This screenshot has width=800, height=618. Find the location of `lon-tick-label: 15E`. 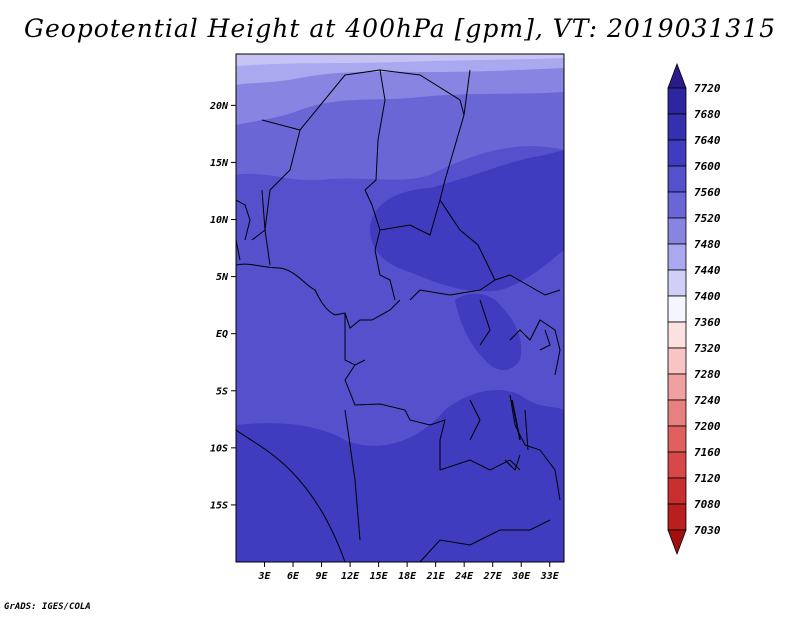

lon-tick-label: 15E is located at coordinates (379, 576).